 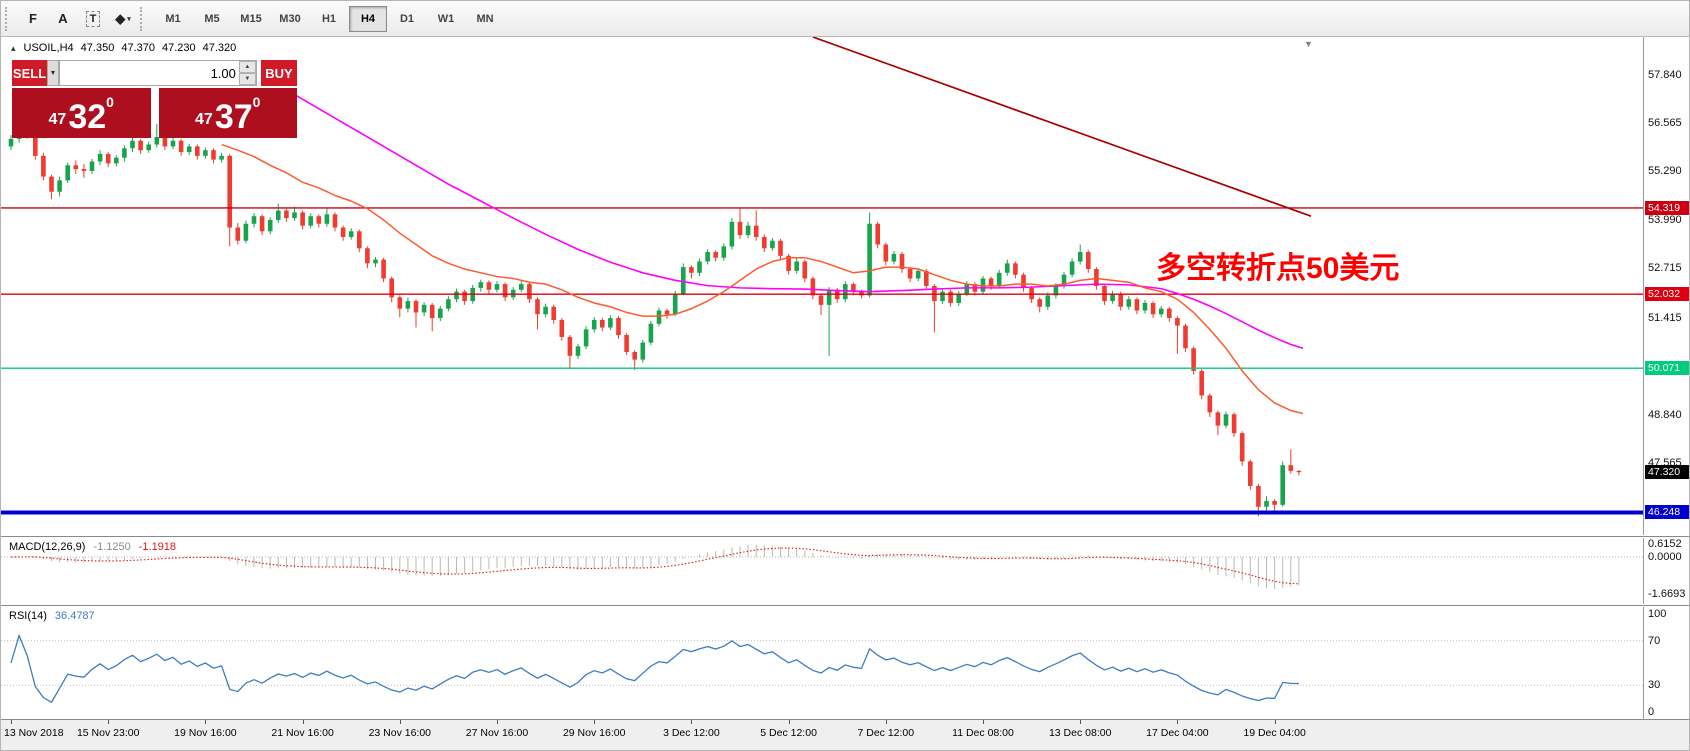 What do you see at coordinates (1667, 368) in the screenshot?
I see `hline-label: 50.071` at bounding box center [1667, 368].